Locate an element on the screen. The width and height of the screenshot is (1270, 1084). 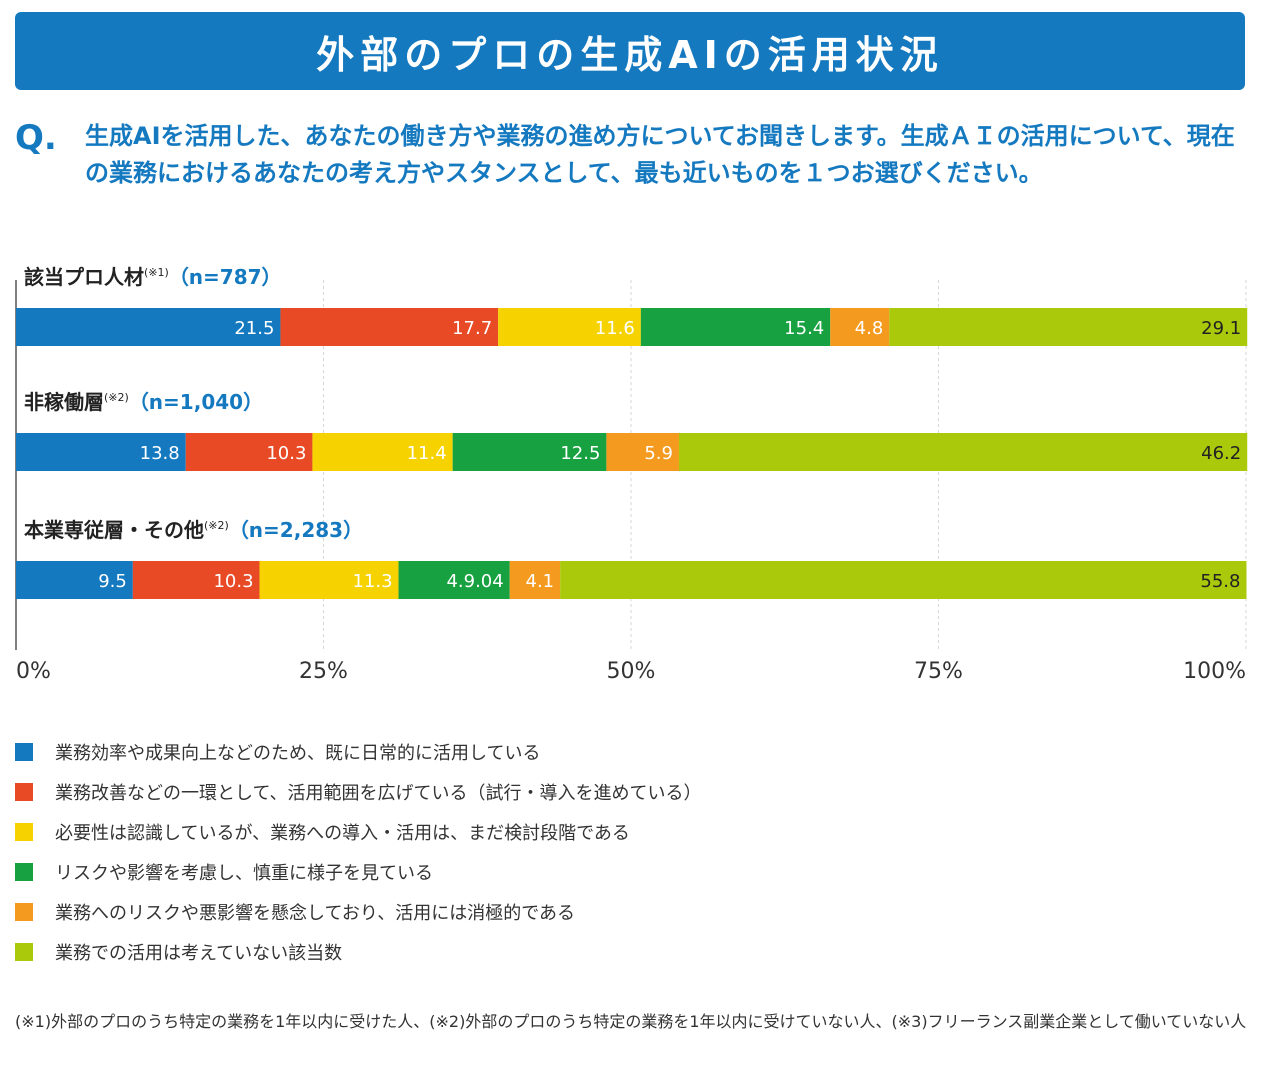
data-label: 46.2 is located at coordinates (1221, 453).